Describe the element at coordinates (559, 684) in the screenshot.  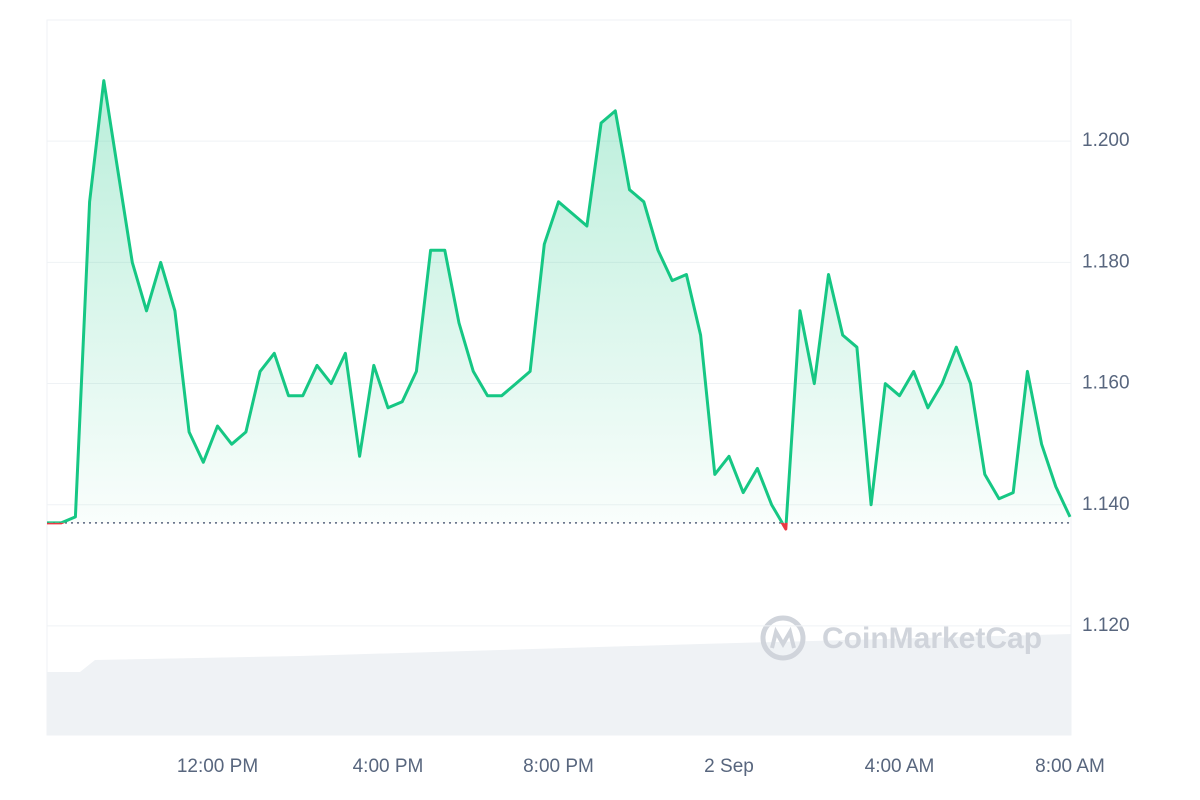
I see `volume-area` at that location.